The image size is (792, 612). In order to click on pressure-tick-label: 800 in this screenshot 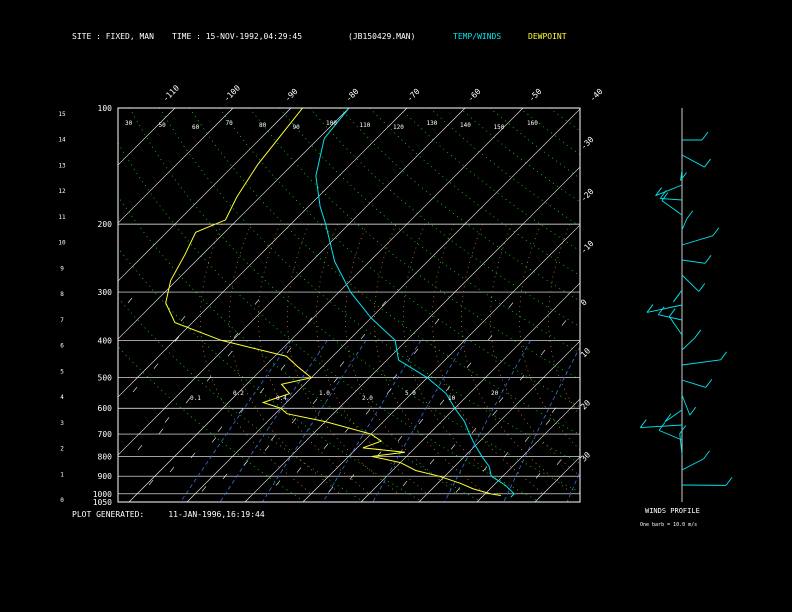, I will do `click(105, 456)`.